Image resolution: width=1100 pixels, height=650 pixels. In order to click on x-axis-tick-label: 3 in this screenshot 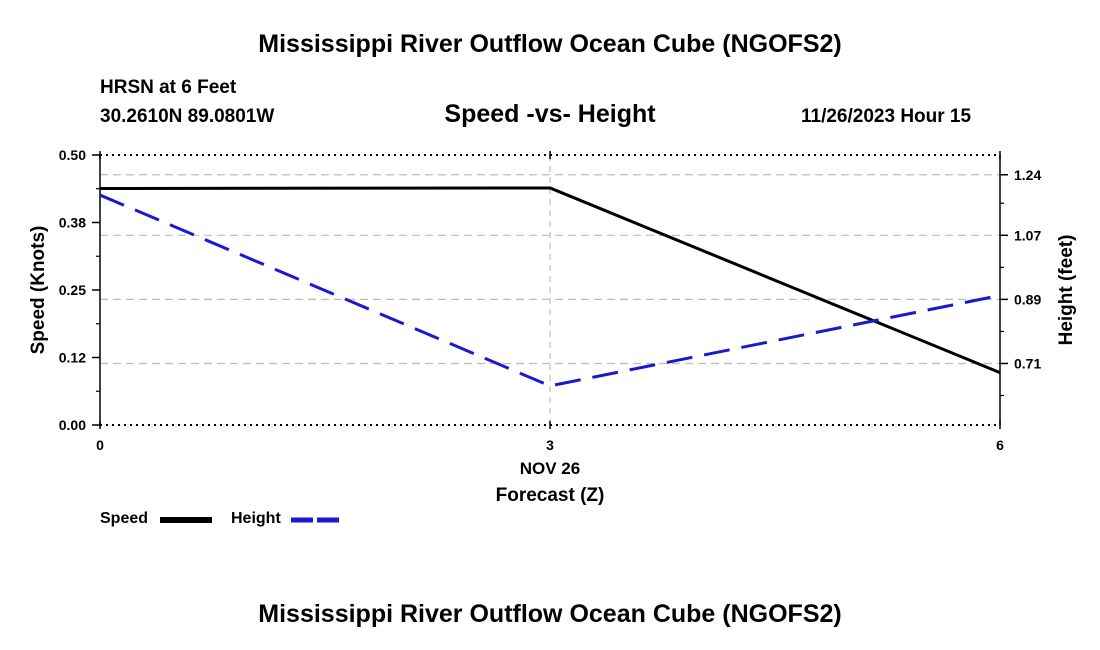, I will do `click(550, 445)`.